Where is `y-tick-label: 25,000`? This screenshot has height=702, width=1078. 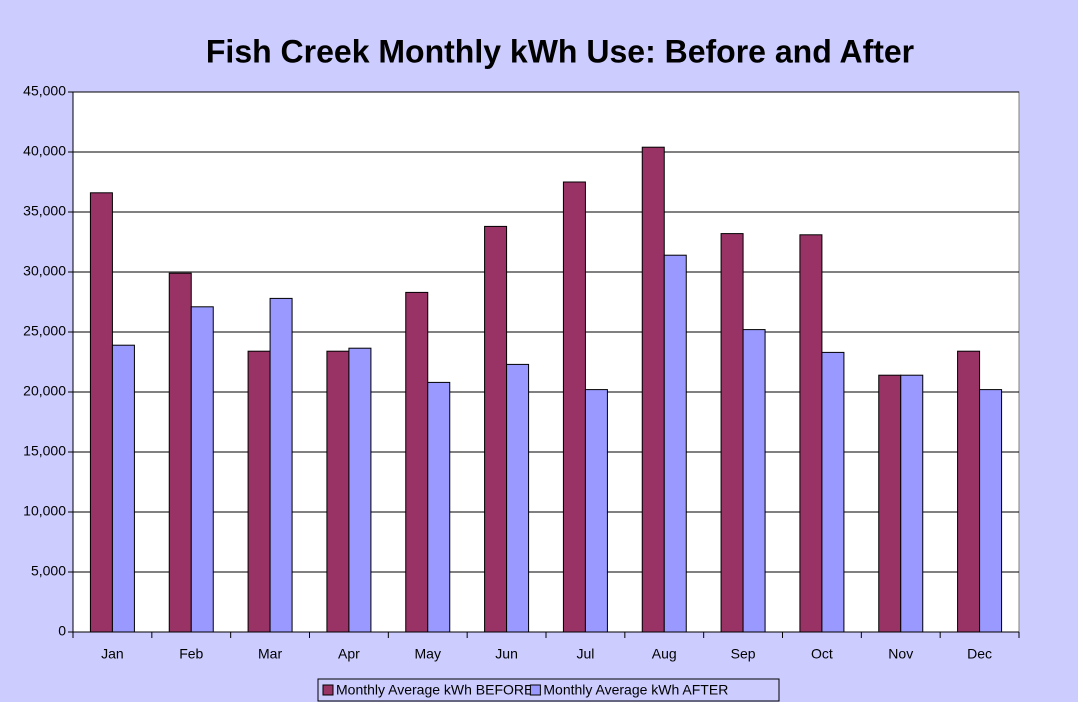
y-tick-label: 25,000 is located at coordinates (44, 331).